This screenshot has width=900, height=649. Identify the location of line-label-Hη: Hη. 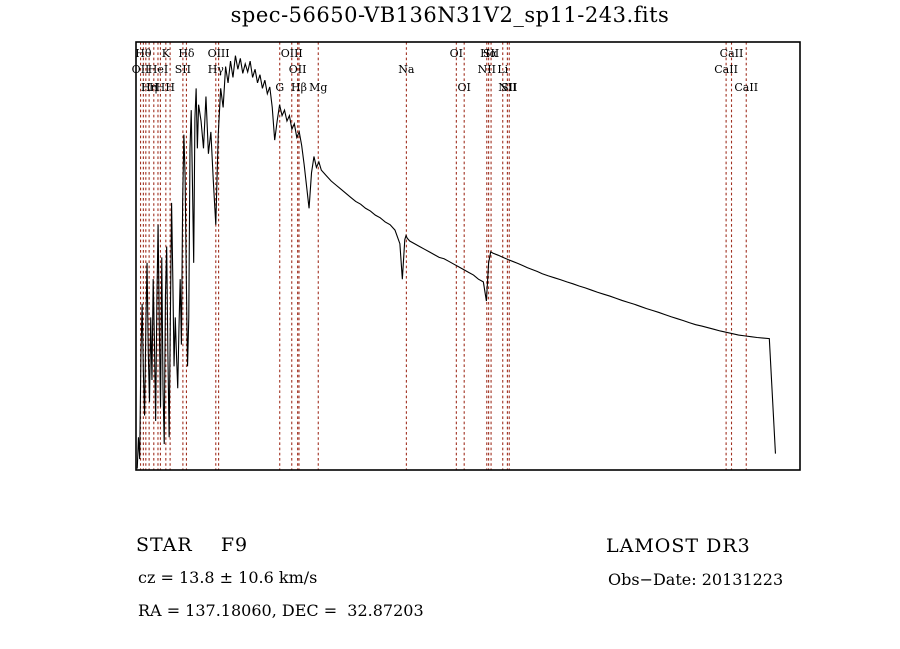
(149, 87).